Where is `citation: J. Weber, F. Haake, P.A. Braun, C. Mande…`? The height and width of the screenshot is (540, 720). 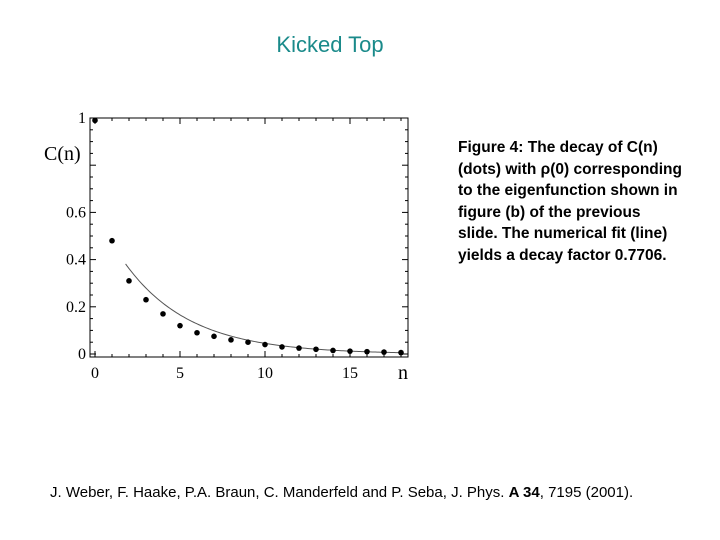 citation: J. Weber, F. Haake, P.A. Braun, C. Mande… is located at coordinates (341, 492).